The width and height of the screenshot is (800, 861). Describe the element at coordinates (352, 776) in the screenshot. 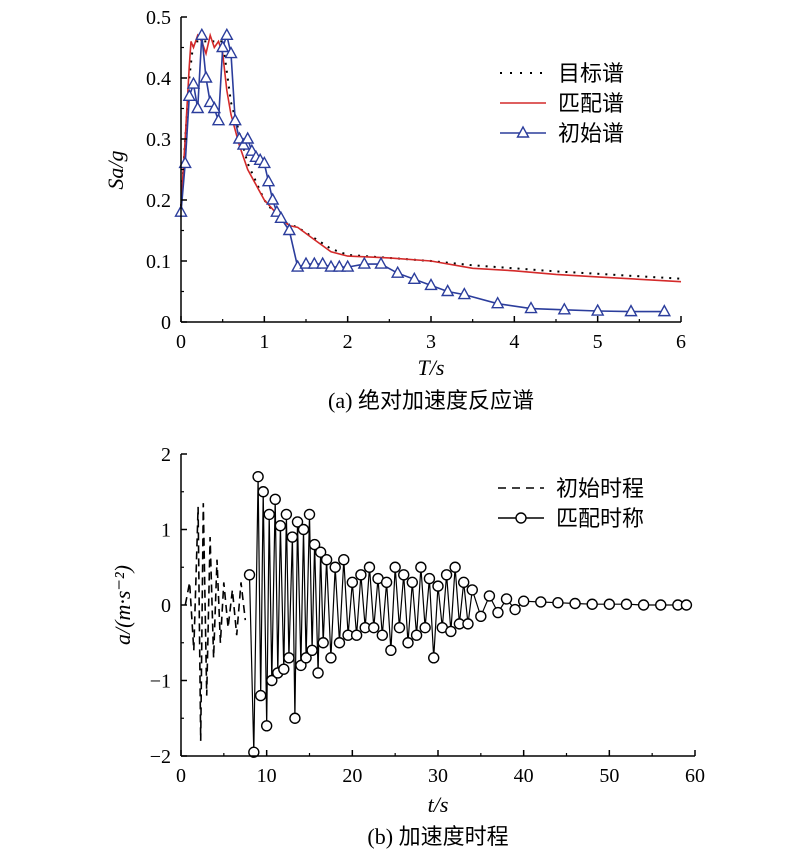

I see `x-tick-label: 20` at that location.